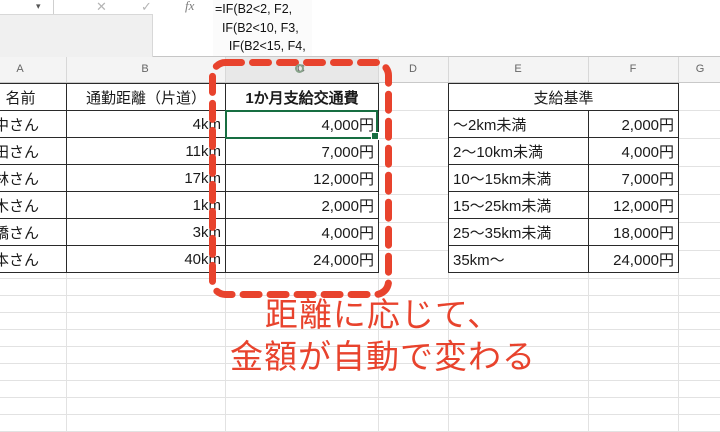 Image resolution: width=720 pixels, height=432 pixels. Describe the element at coordinates (633, 205) in the screenshot. I see `cell-amount: 12,000円` at that location.